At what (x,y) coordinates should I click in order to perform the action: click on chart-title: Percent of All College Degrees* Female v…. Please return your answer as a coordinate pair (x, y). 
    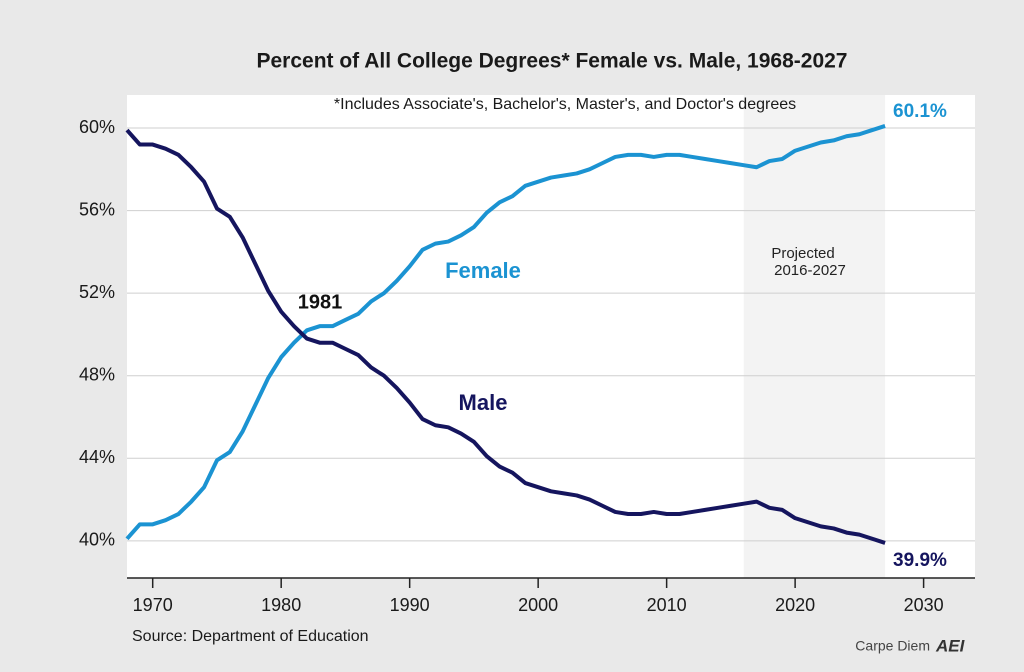
    Looking at the image, I should click on (551, 61).